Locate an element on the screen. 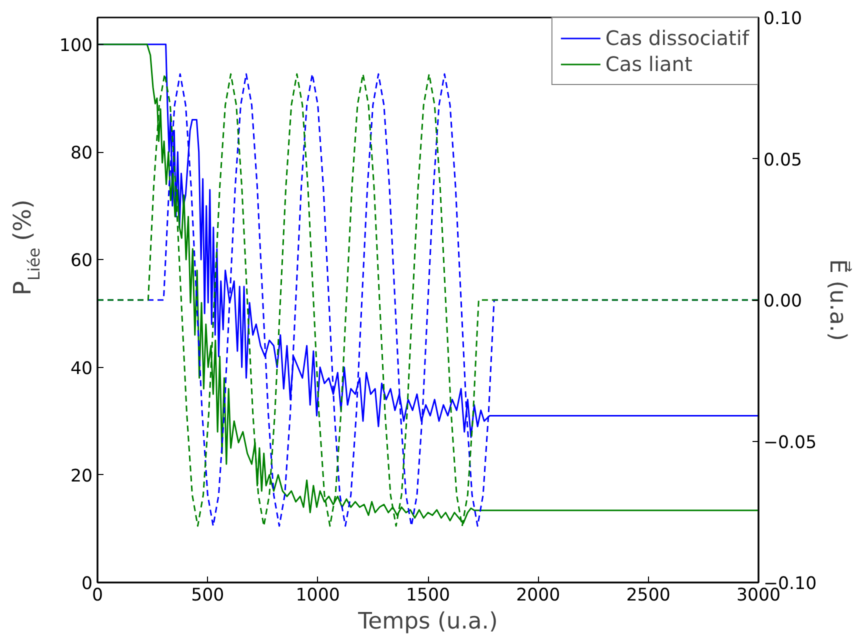  y2-tick-label: −0.05 is located at coordinates (790, 442).